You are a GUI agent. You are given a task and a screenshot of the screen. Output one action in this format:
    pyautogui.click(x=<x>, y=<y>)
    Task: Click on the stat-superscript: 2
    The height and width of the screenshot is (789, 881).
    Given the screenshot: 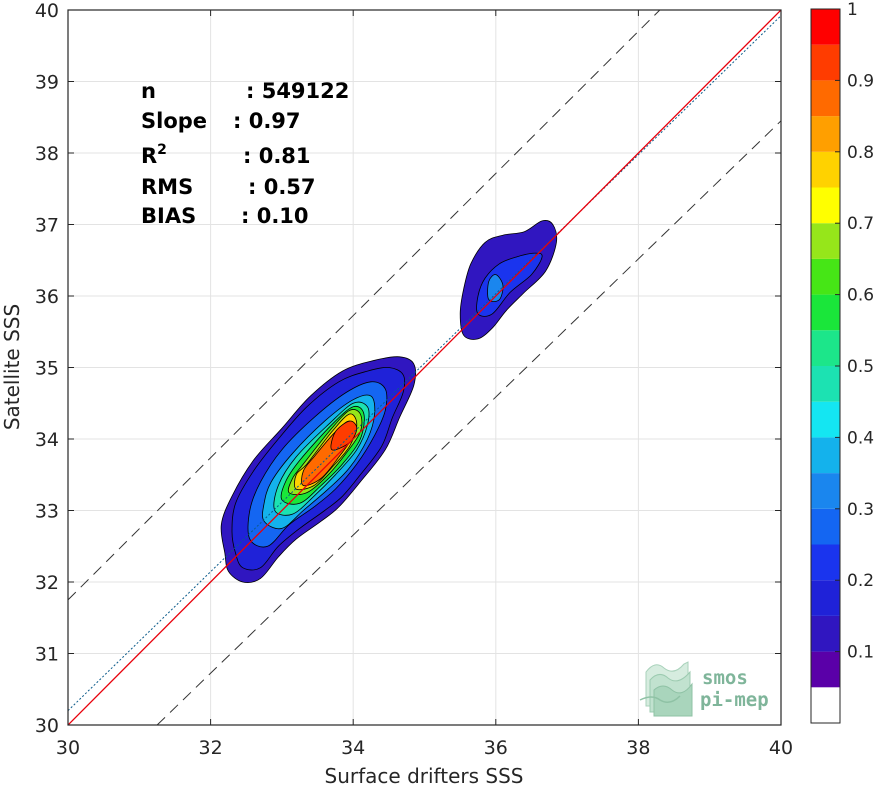 What is the action you would take?
    pyautogui.click(x=162, y=150)
    